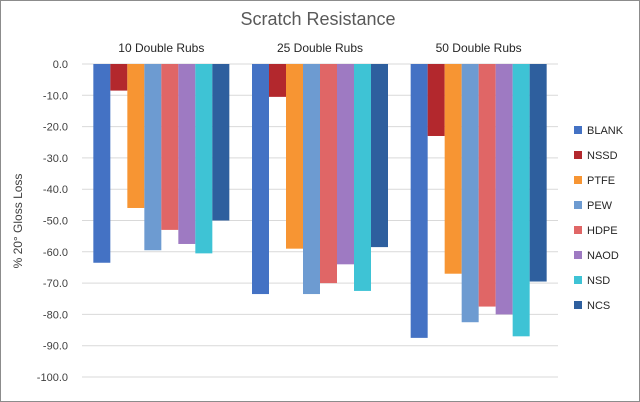  I want to click on y-tick-label: -60.0, so click(55, 253).